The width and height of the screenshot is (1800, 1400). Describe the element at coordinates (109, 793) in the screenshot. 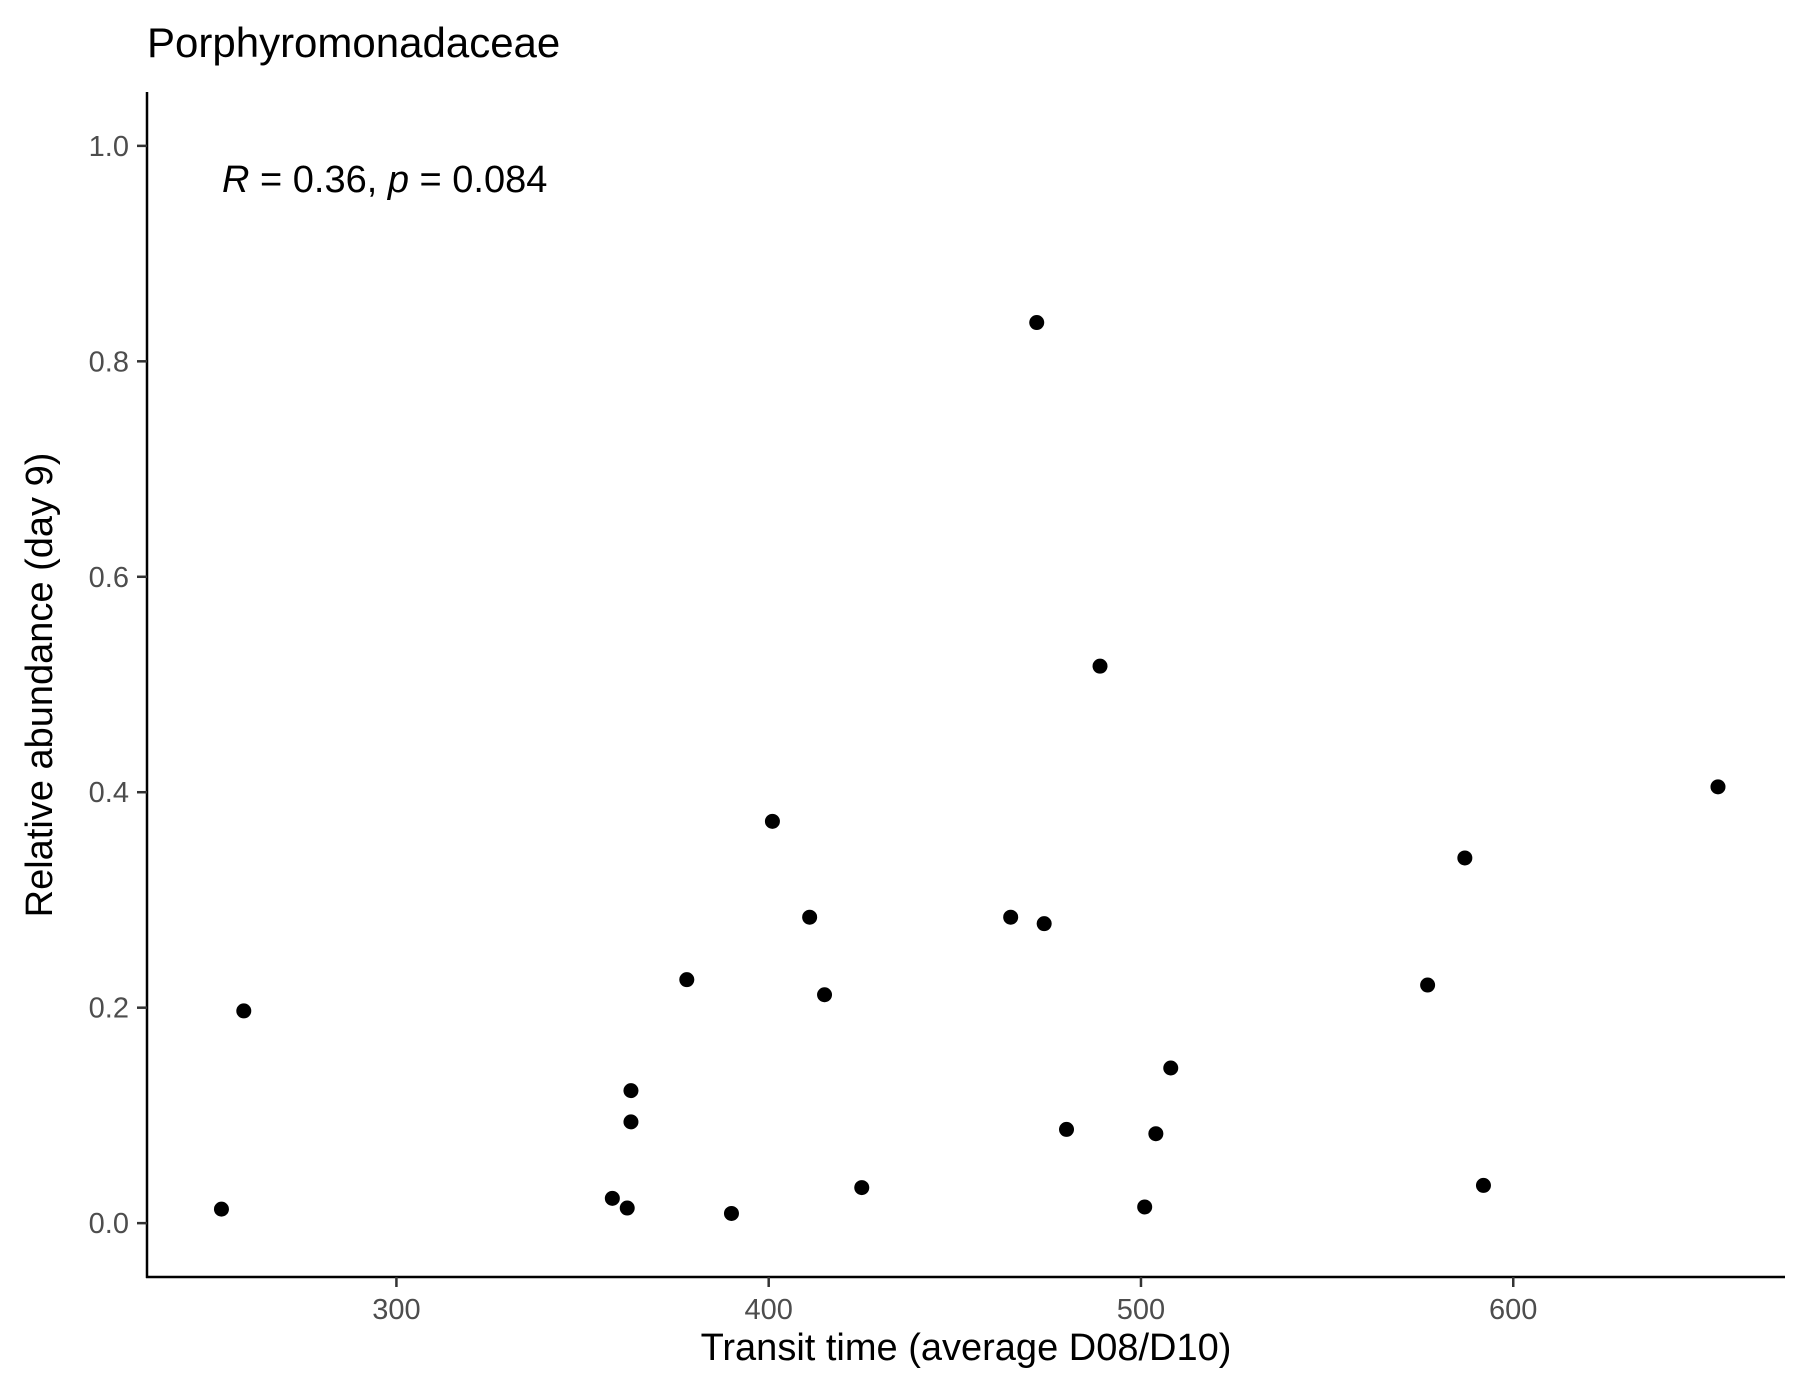

I see `y-tick-label: 0.4` at that location.